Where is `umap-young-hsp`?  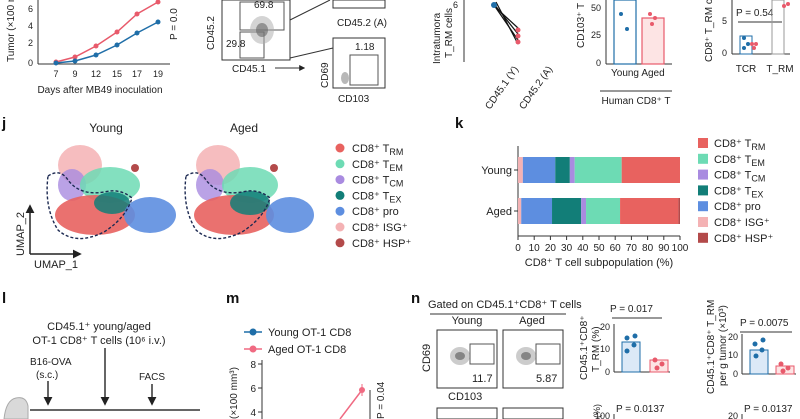 umap-young-hsp is located at coordinates (135, 168).